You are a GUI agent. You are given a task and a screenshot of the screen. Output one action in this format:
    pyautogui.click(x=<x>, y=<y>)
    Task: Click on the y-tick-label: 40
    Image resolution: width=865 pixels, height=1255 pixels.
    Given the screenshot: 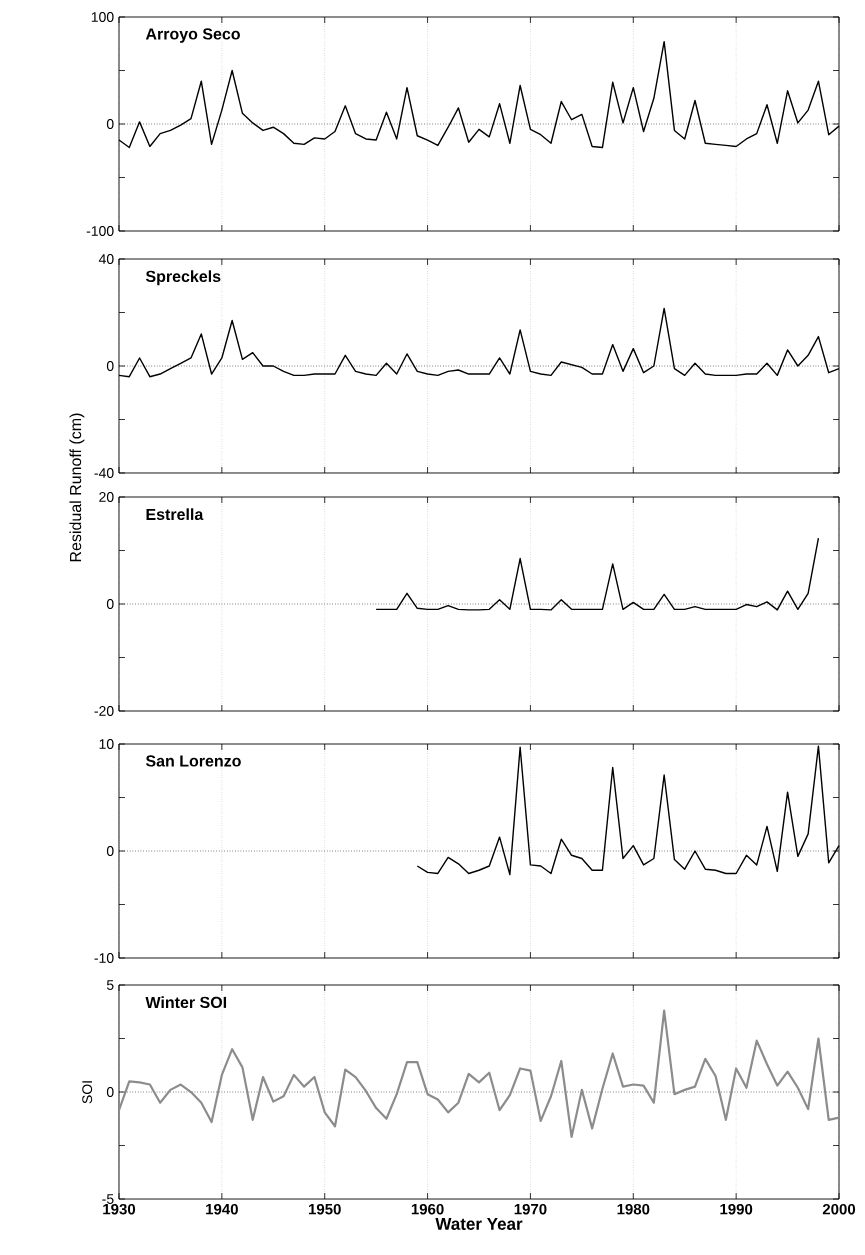 What is the action you would take?
    pyautogui.click(x=106, y=259)
    